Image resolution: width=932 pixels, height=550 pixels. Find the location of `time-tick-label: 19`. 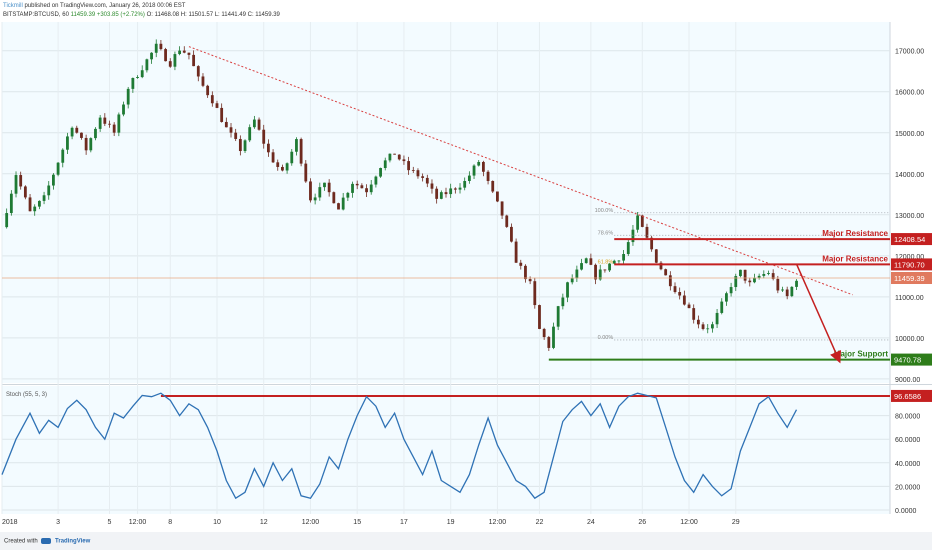

time-tick-label: 19 is located at coordinates (451, 522).